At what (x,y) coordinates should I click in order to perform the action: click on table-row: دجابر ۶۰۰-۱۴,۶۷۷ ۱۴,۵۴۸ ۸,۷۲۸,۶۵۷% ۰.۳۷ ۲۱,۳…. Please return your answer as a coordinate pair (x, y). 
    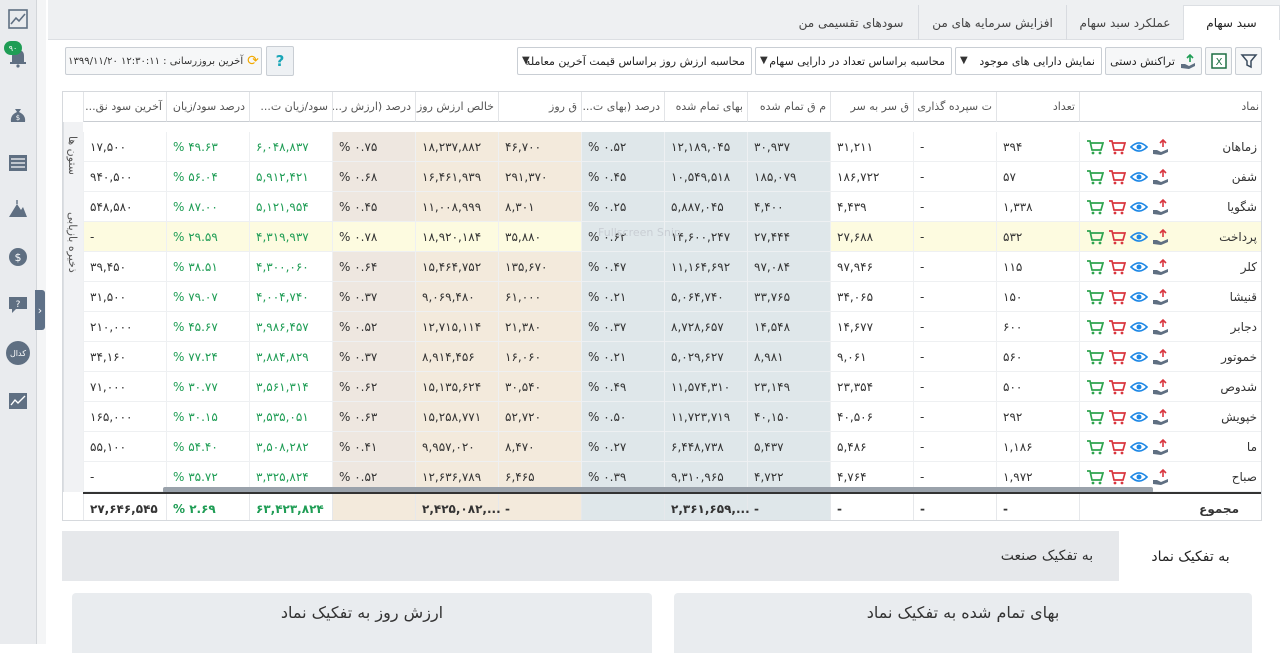
    Looking at the image, I should click on (672, 327).